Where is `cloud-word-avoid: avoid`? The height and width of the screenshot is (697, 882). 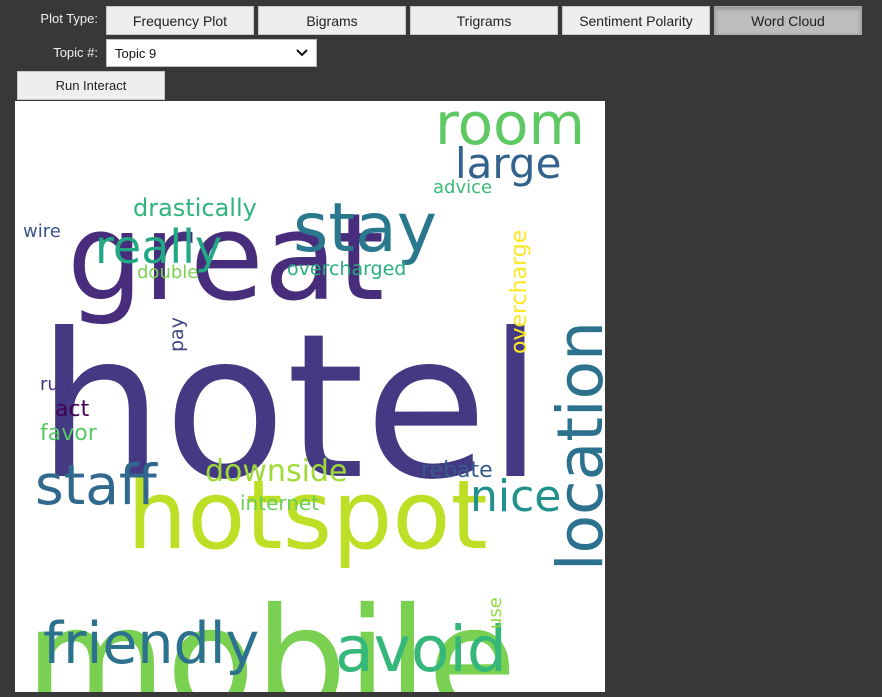
cloud-word-avoid: avoid is located at coordinates (421, 649).